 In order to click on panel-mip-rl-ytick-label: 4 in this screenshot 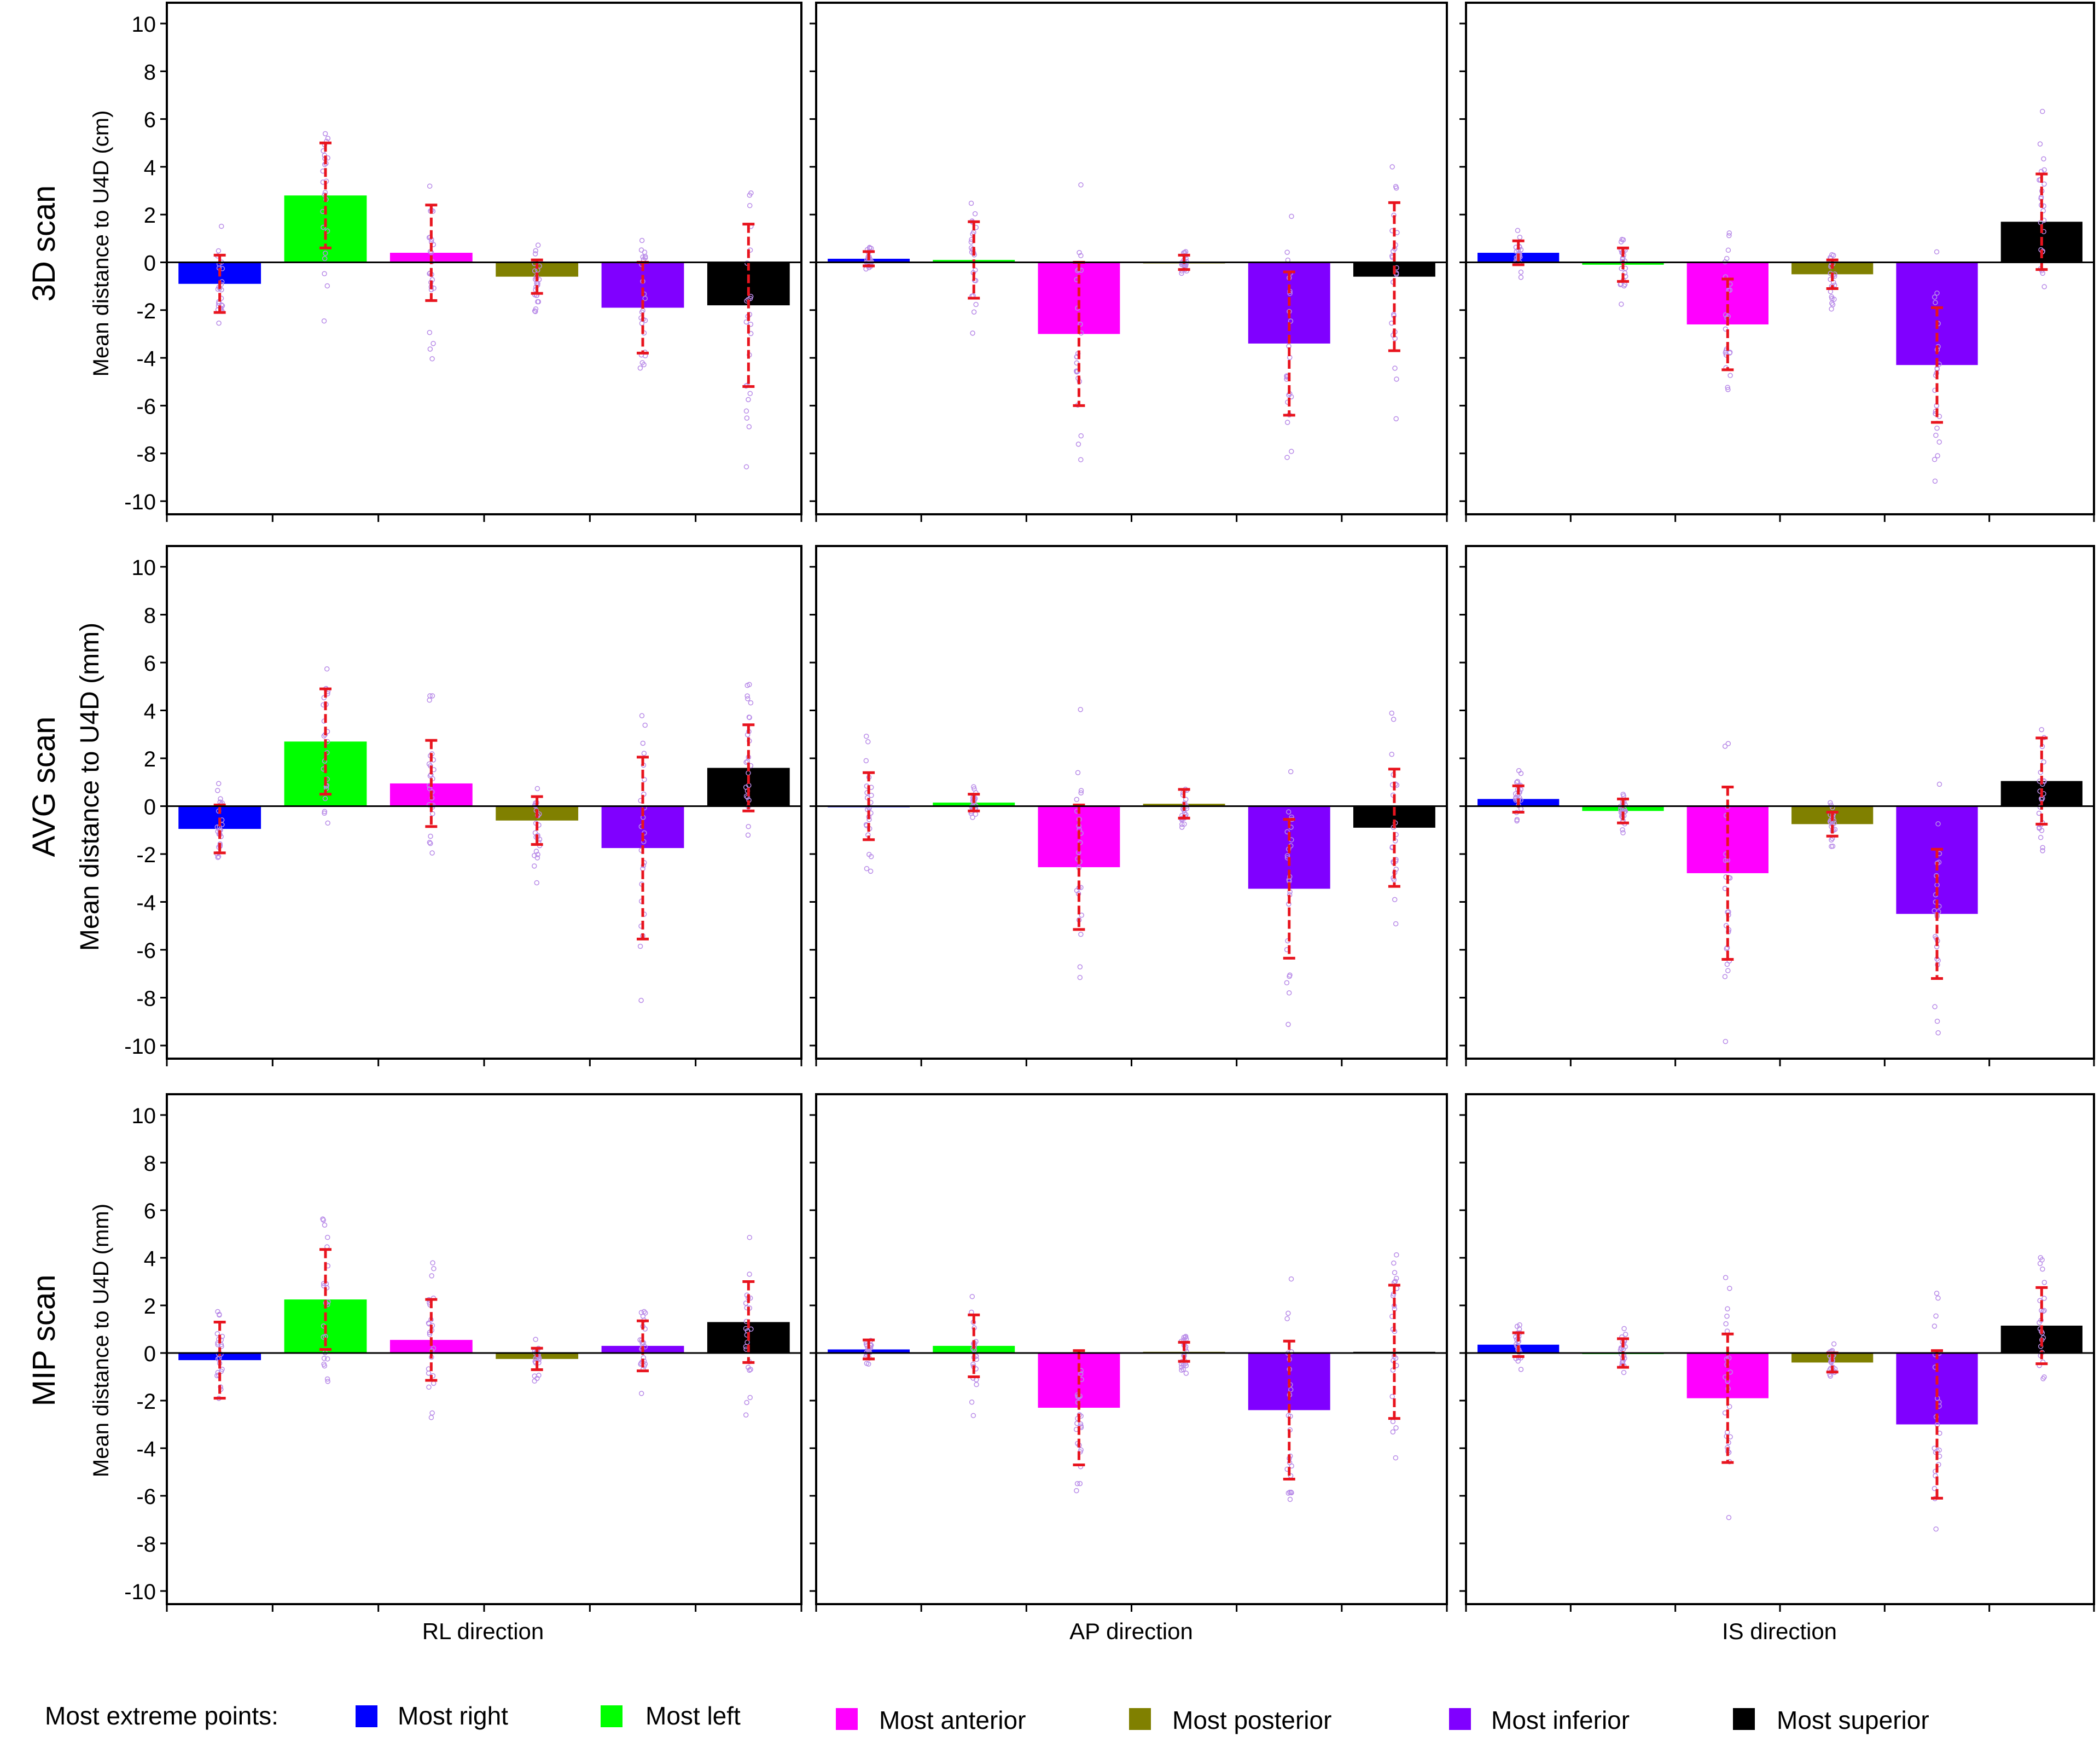, I will do `click(150, 1259)`.